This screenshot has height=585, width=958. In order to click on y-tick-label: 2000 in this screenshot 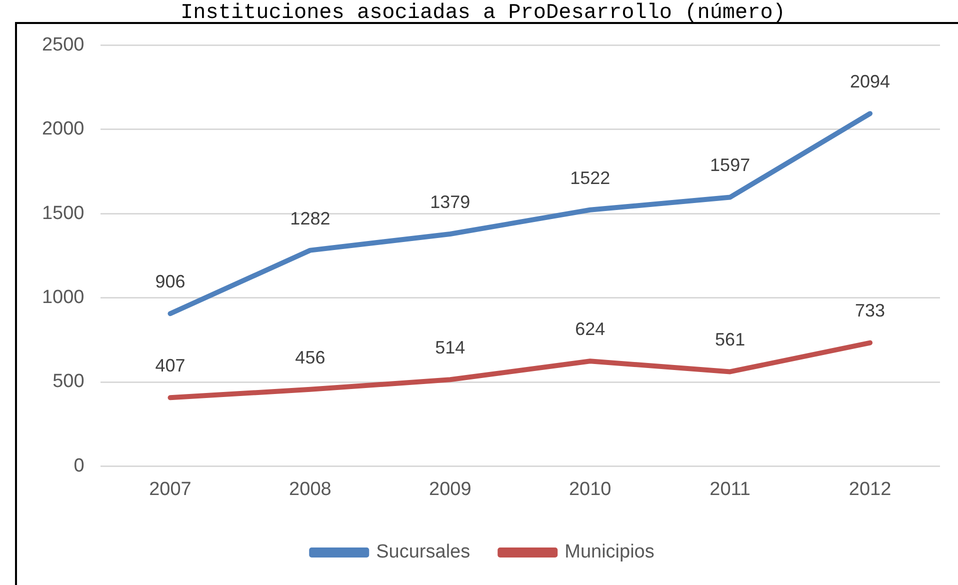, I will do `click(63, 129)`.